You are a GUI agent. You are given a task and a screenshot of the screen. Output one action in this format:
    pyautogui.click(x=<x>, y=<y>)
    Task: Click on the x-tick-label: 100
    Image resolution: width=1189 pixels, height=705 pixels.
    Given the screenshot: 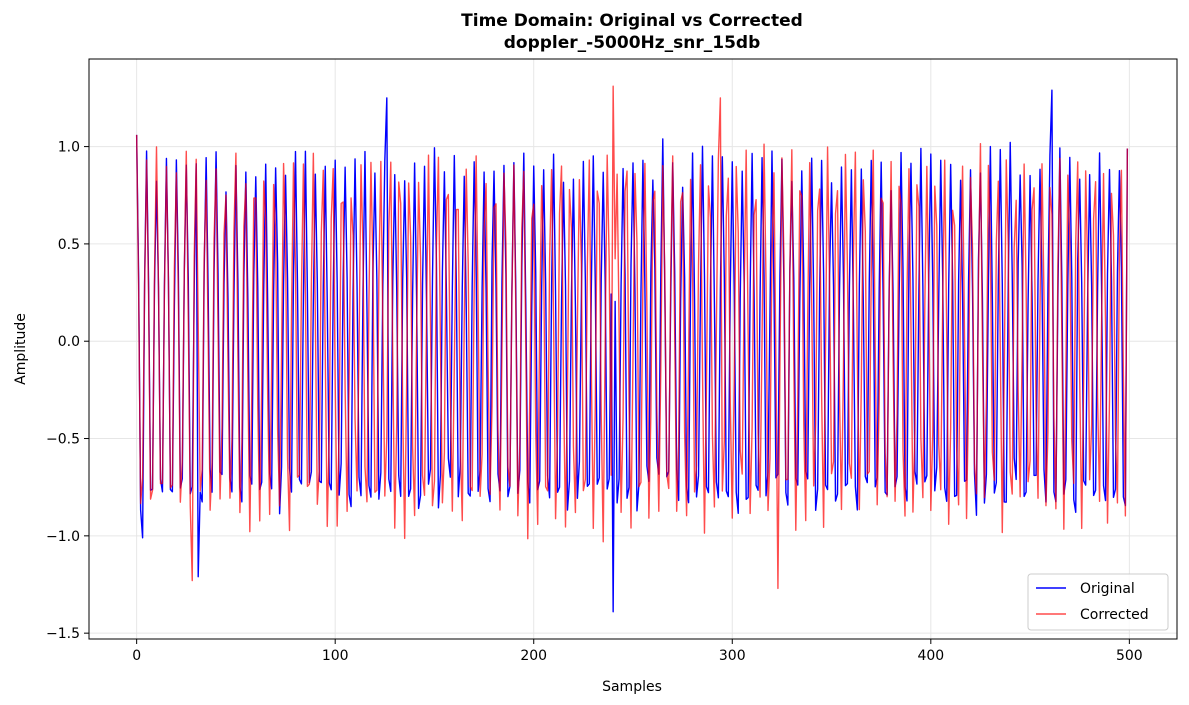 What is the action you would take?
    pyautogui.click(x=335, y=656)
    